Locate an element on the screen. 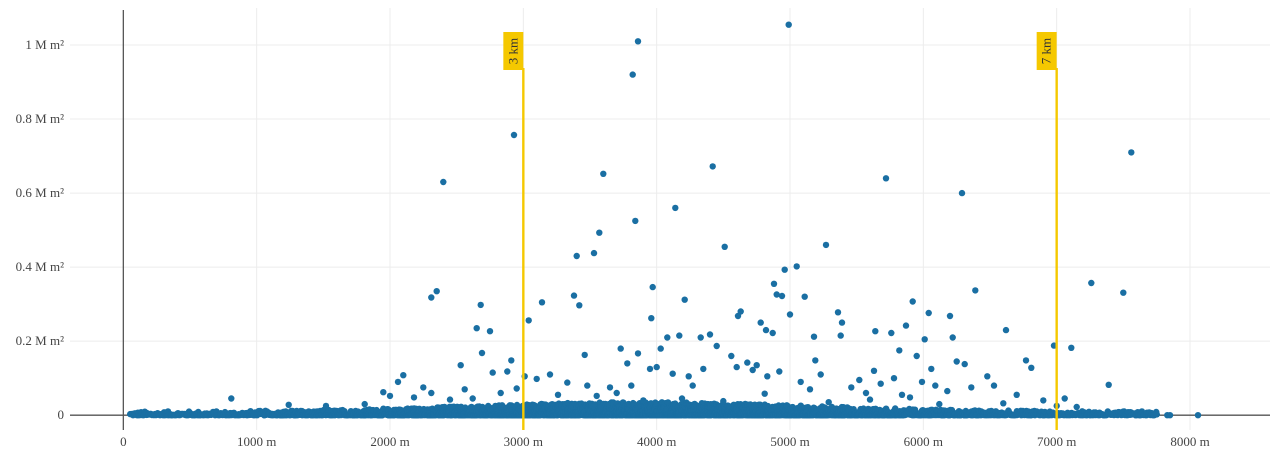 The image size is (1274, 455). y-tick-labels: 0 0.2 M m² 0.4 M m² 0.6 M m² 0.8 M m² 1 M m² is located at coordinates (40, 229).